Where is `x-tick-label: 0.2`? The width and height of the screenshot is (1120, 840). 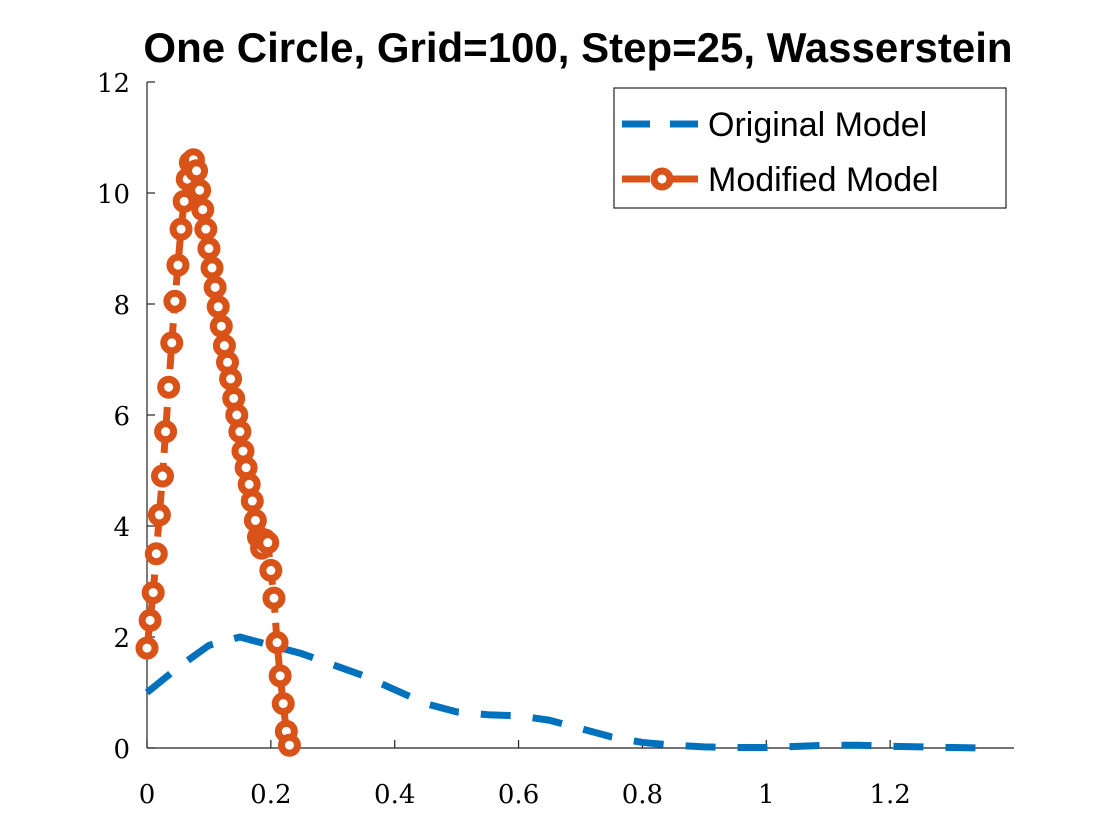
x-tick-label: 0.2 is located at coordinates (270, 795).